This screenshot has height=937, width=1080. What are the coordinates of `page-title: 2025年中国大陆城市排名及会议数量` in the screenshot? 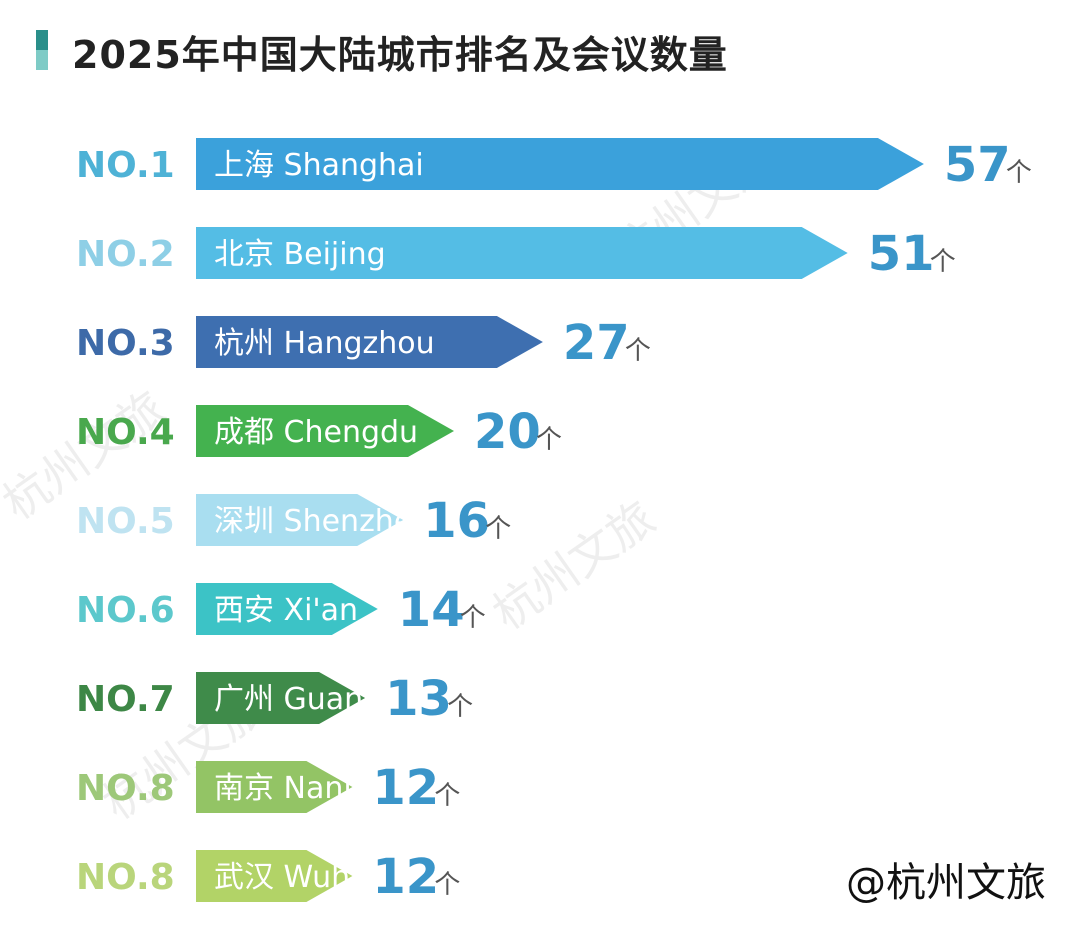 It's located at (400, 55).